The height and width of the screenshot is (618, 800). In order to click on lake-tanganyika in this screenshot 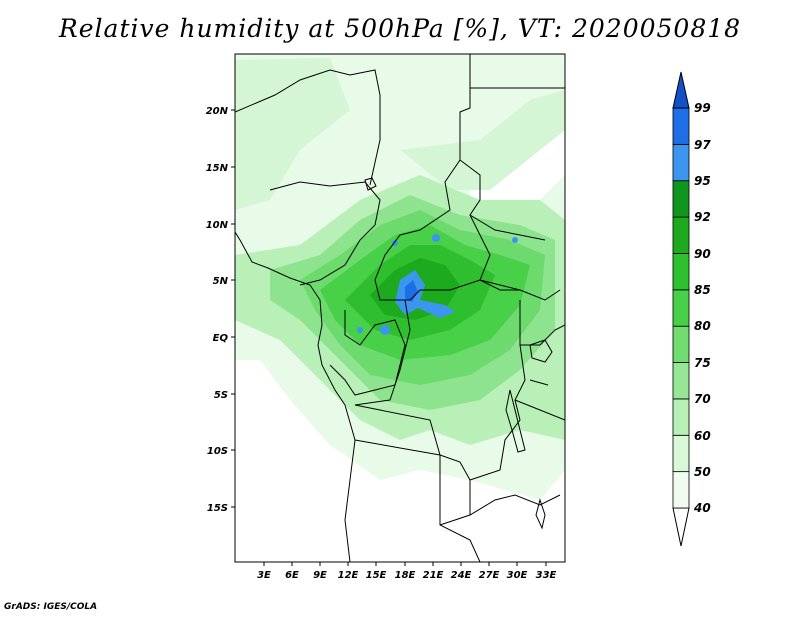, I will do `click(515, 421)`.